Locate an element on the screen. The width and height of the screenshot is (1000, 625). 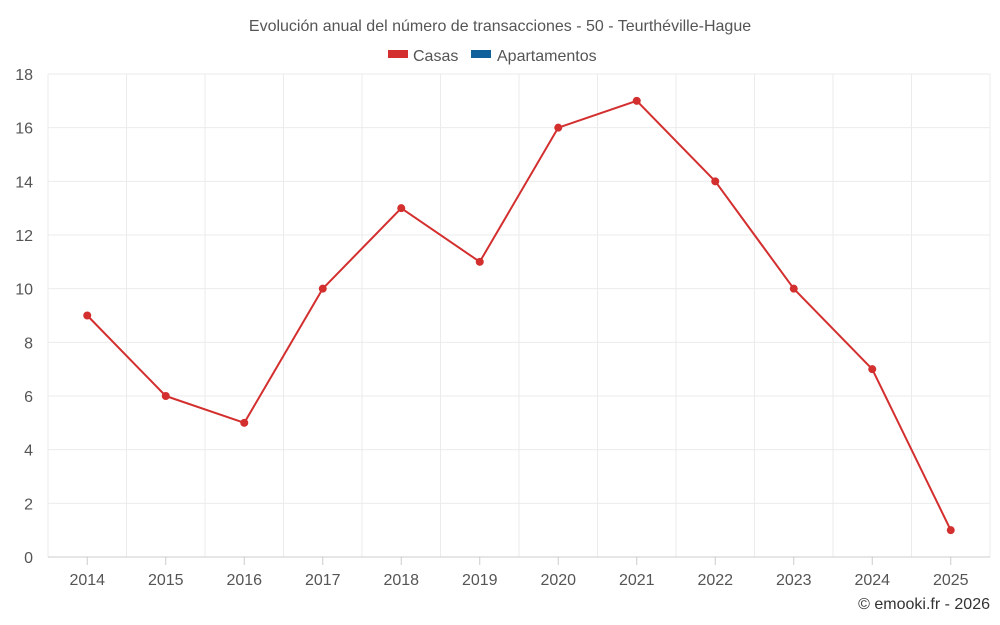
legend-item-casas: Casas is located at coordinates (423, 56).